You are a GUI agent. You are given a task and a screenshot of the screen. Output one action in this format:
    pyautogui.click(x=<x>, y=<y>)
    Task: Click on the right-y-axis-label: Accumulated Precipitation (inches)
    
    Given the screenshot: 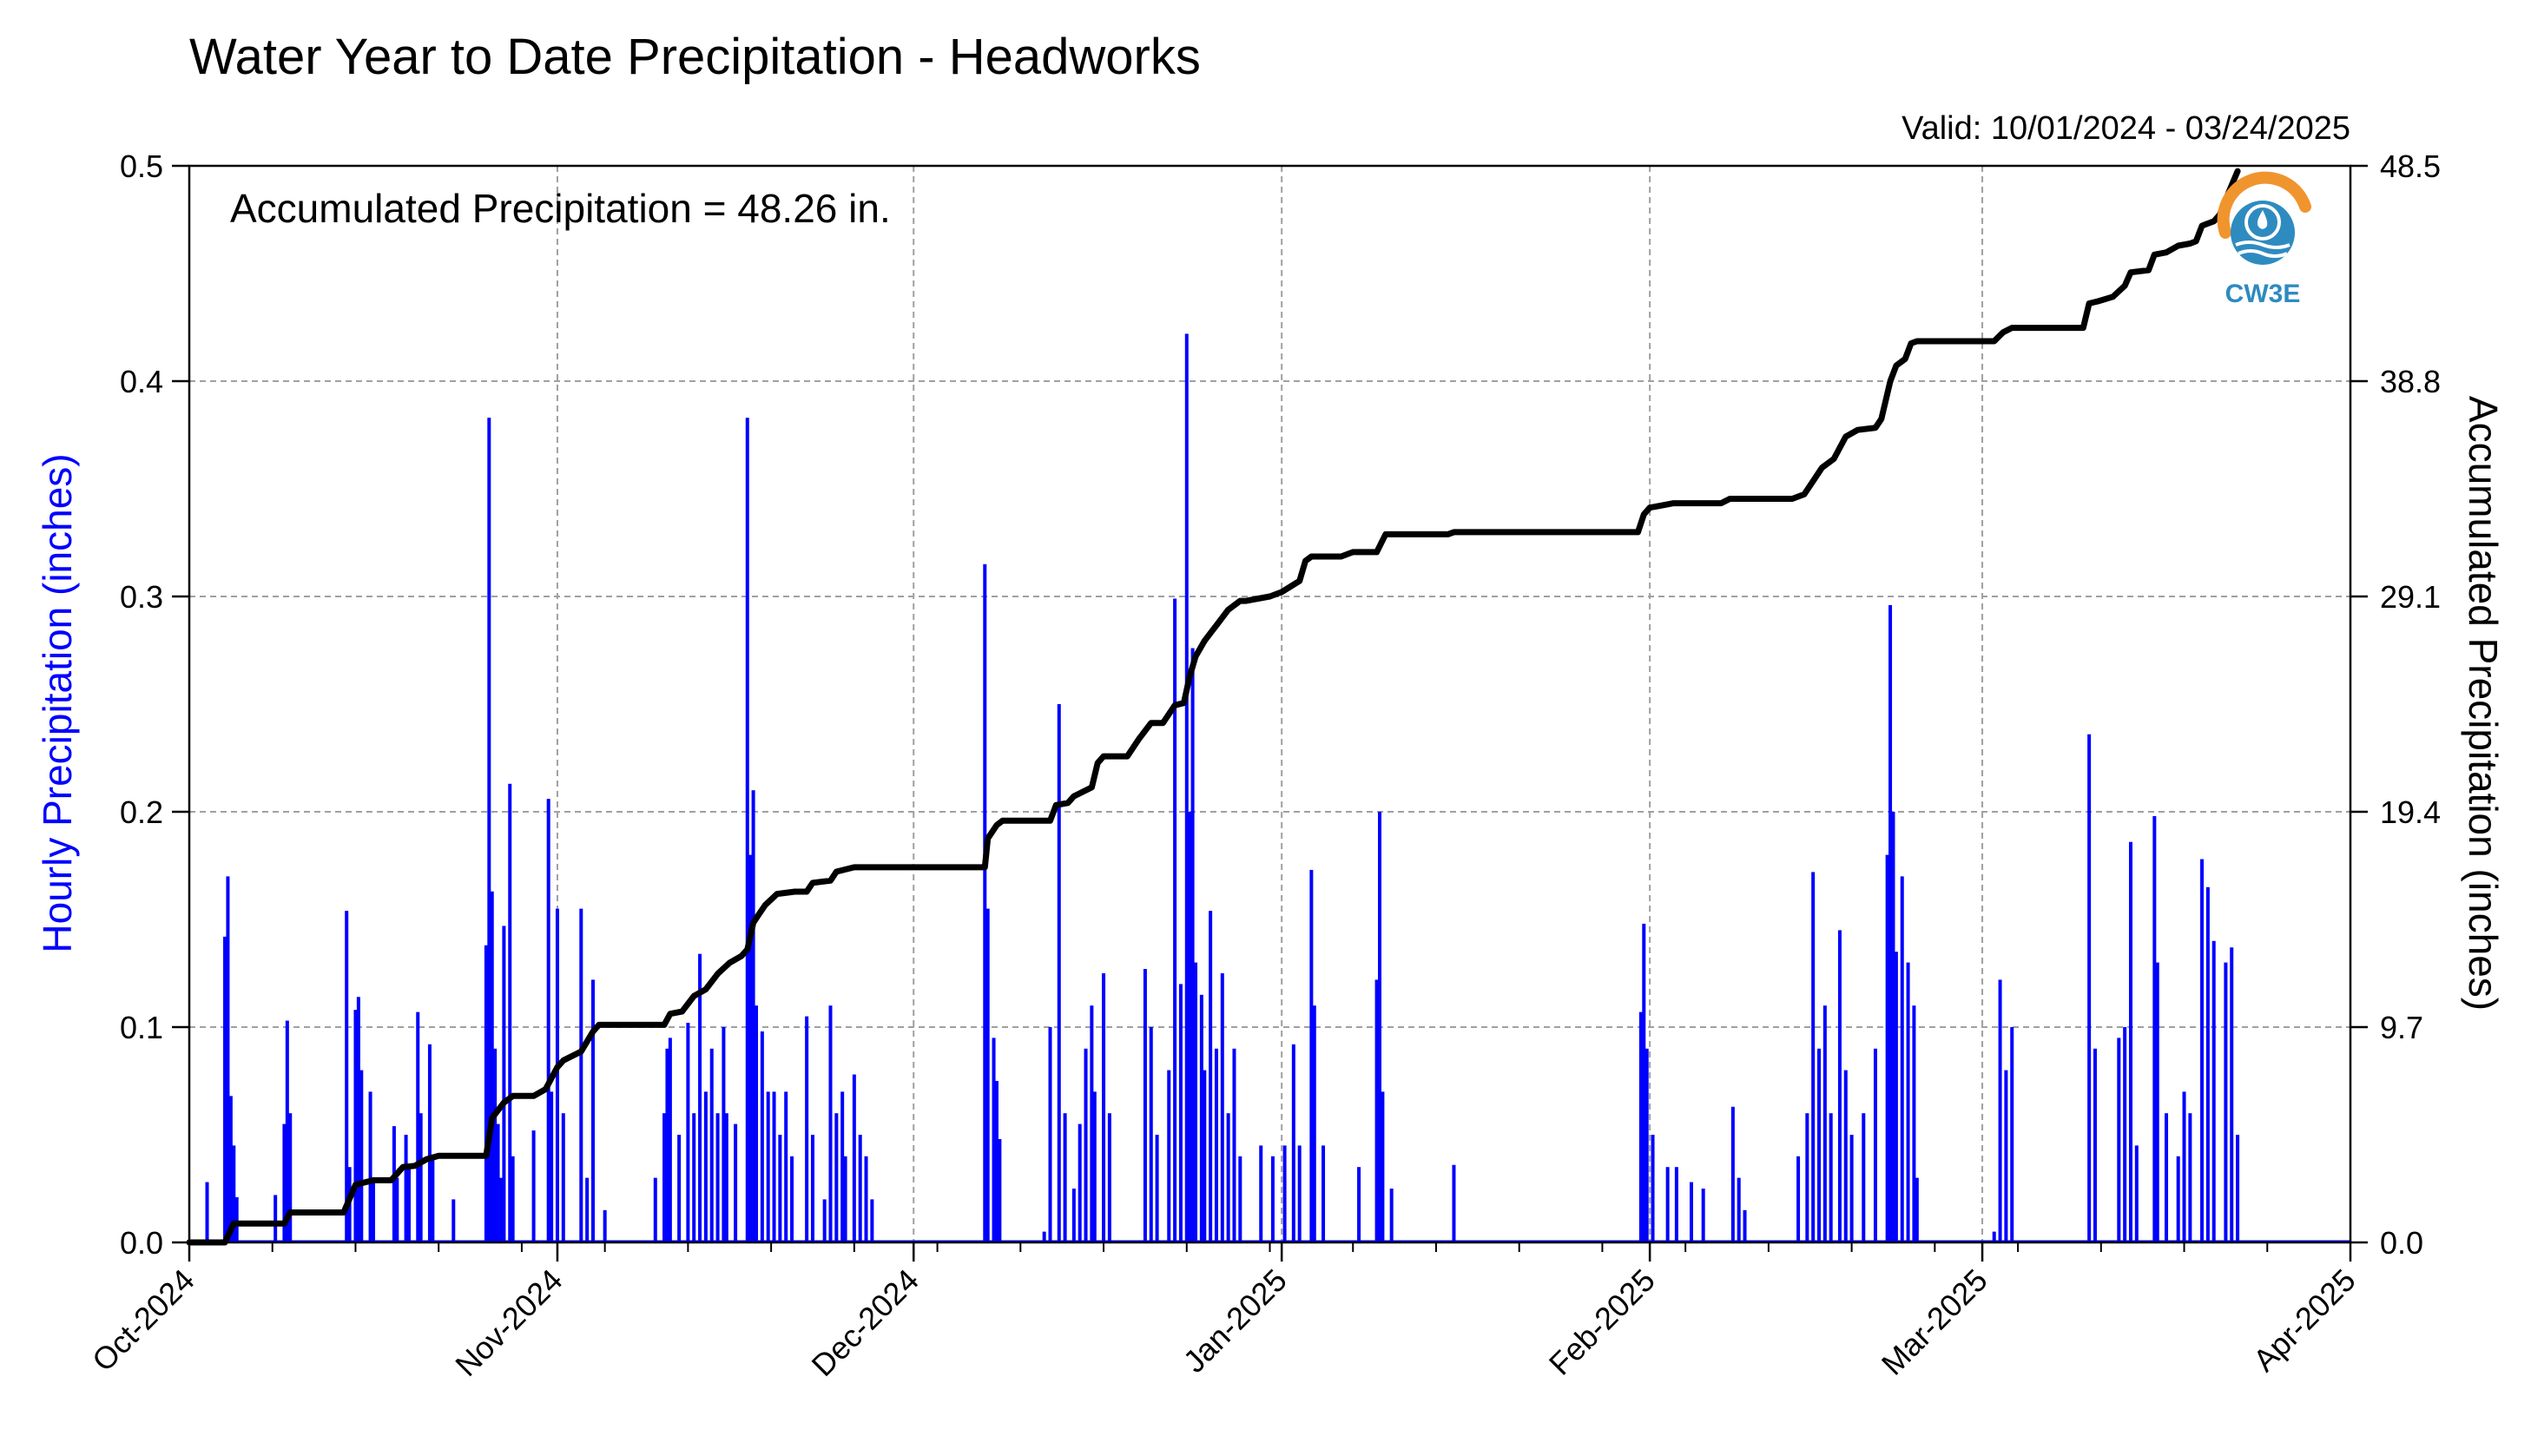 What is the action you would take?
    pyautogui.click(x=2483, y=703)
    